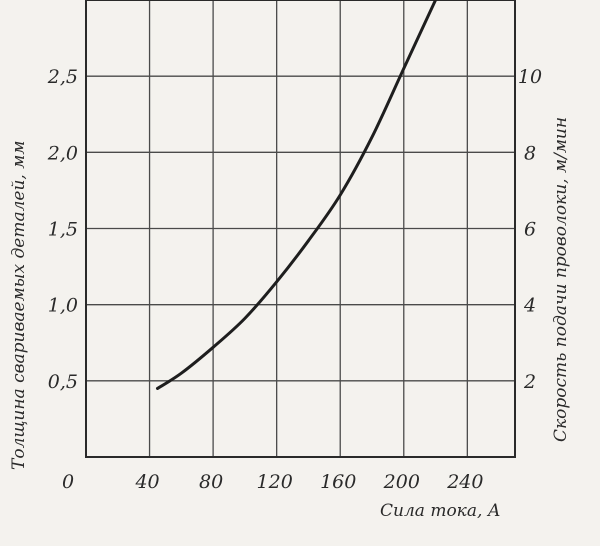  What do you see at coordinates (464, 482) in the screenshot?
I see `x-tick-label-6: 240` at bounding box center [464, 482].